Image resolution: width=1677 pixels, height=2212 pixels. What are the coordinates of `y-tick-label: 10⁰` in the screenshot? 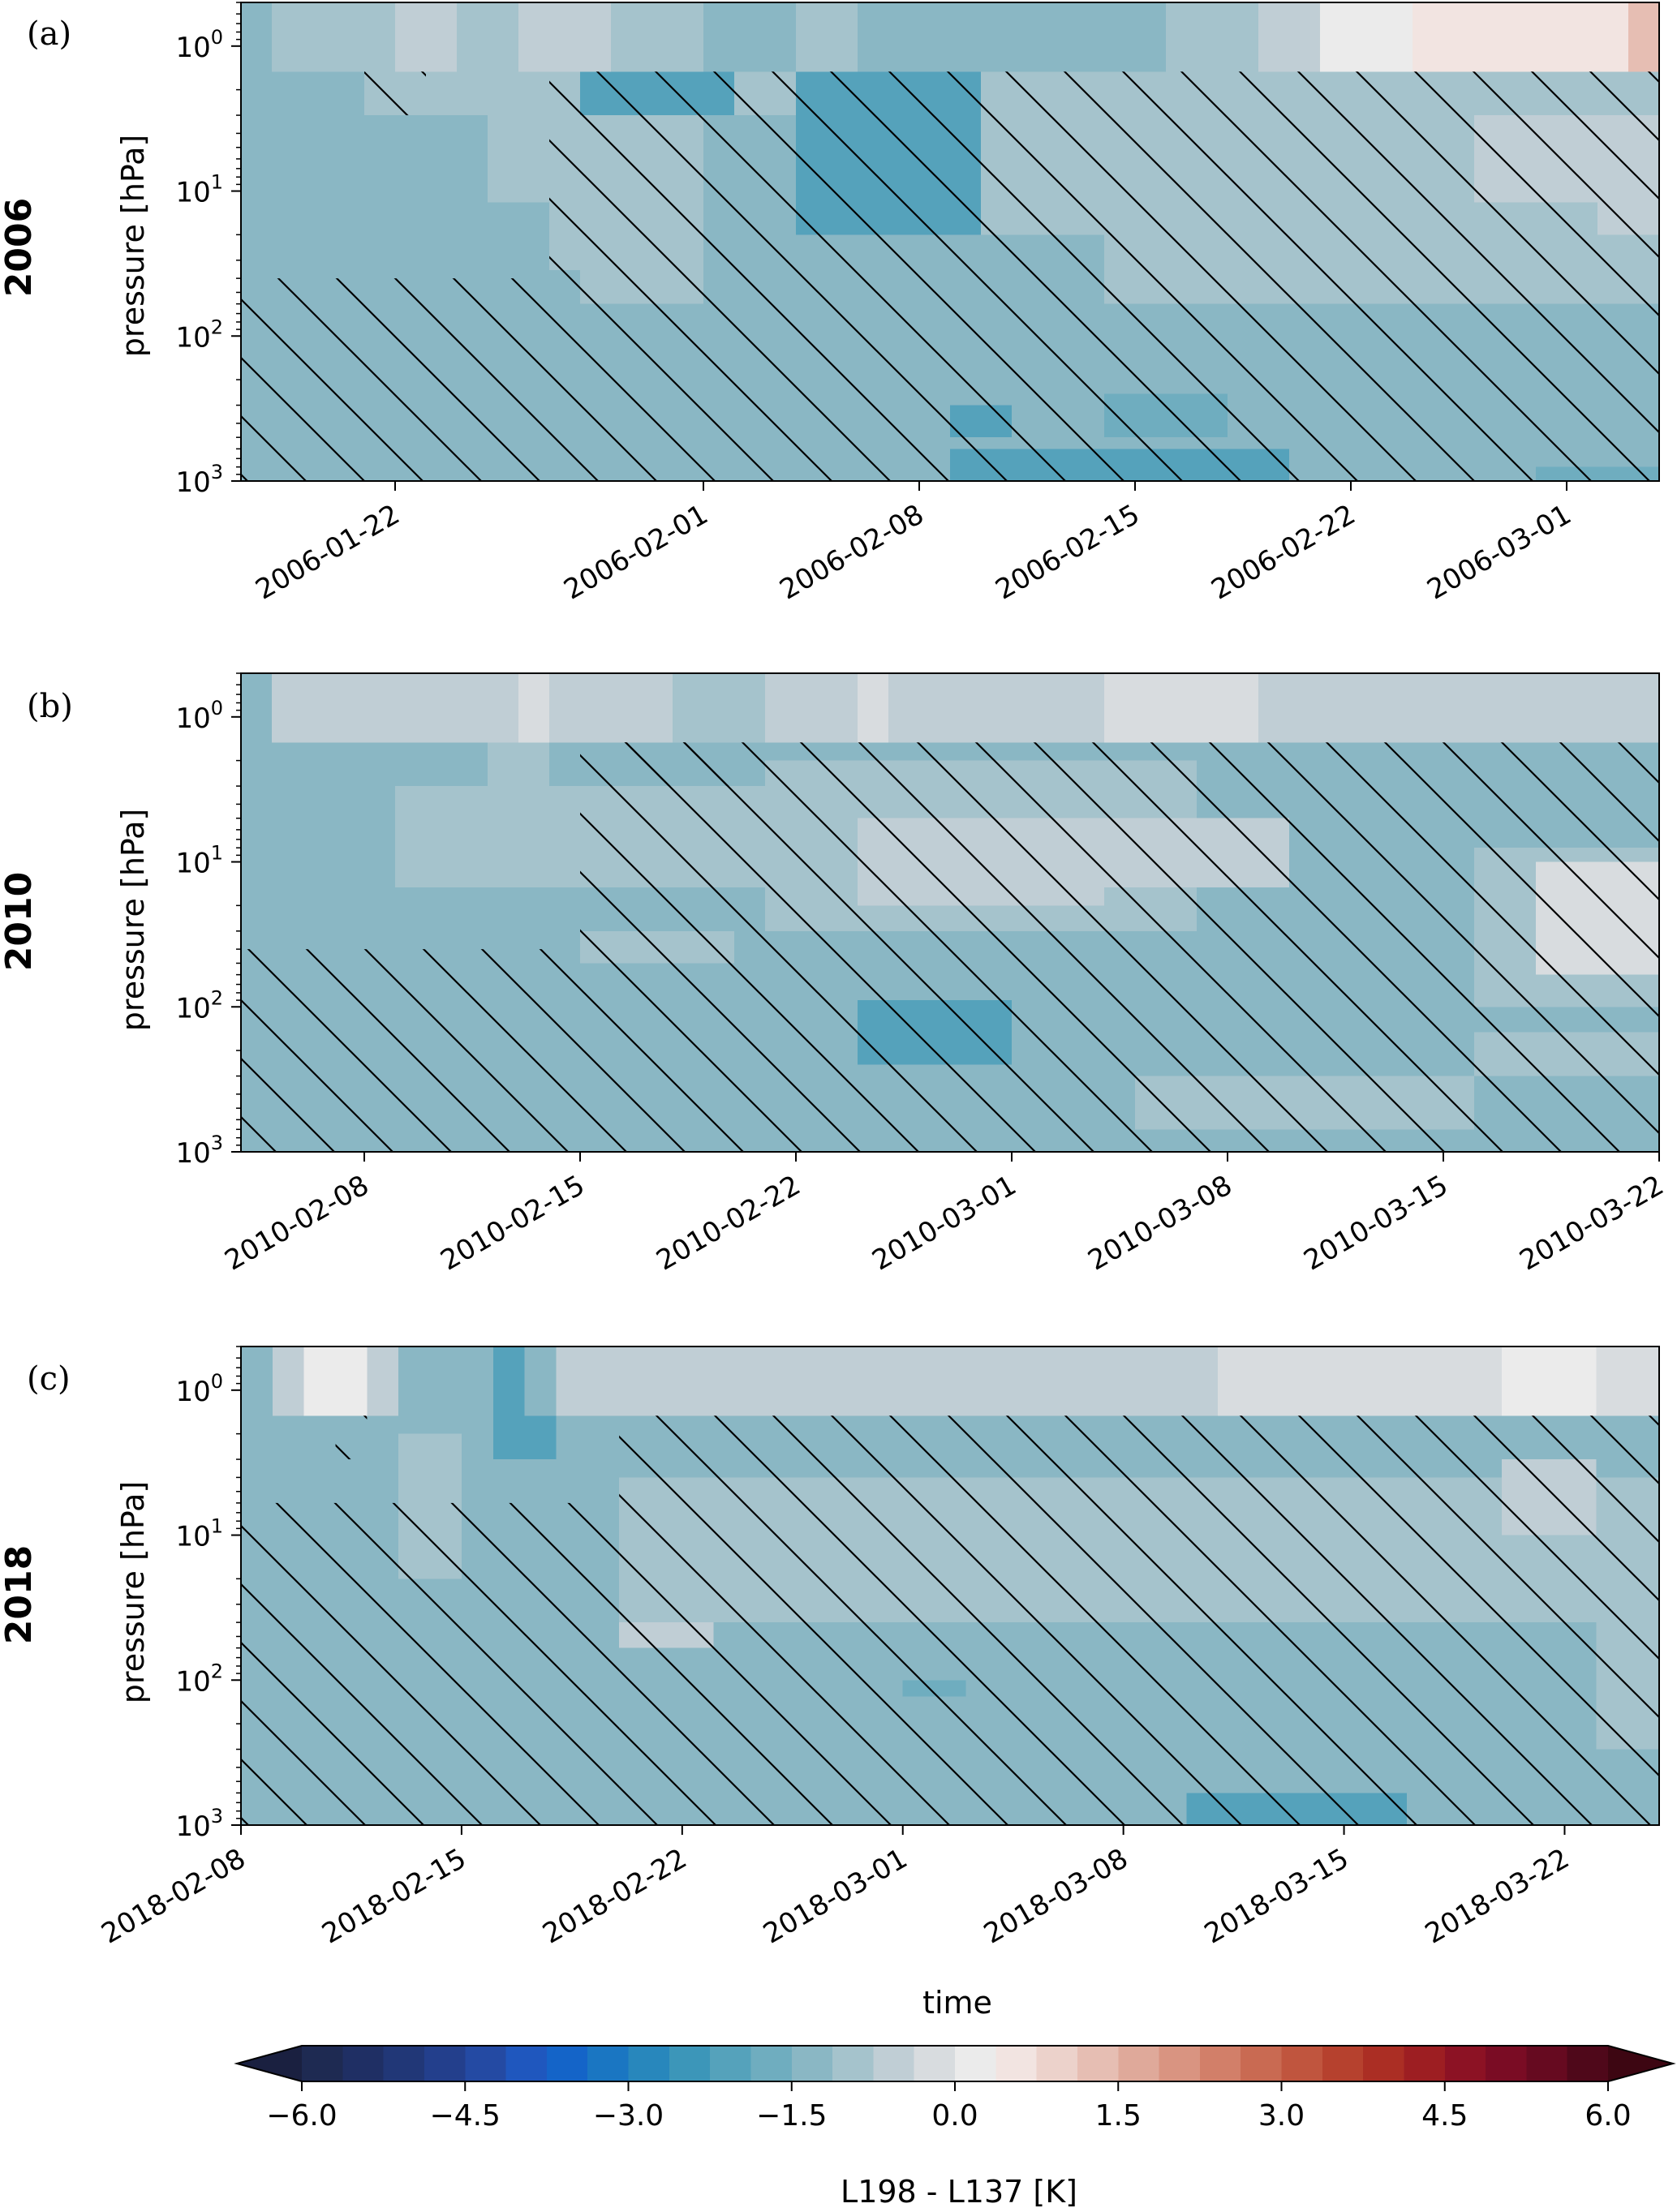 It's located at (199, 45).